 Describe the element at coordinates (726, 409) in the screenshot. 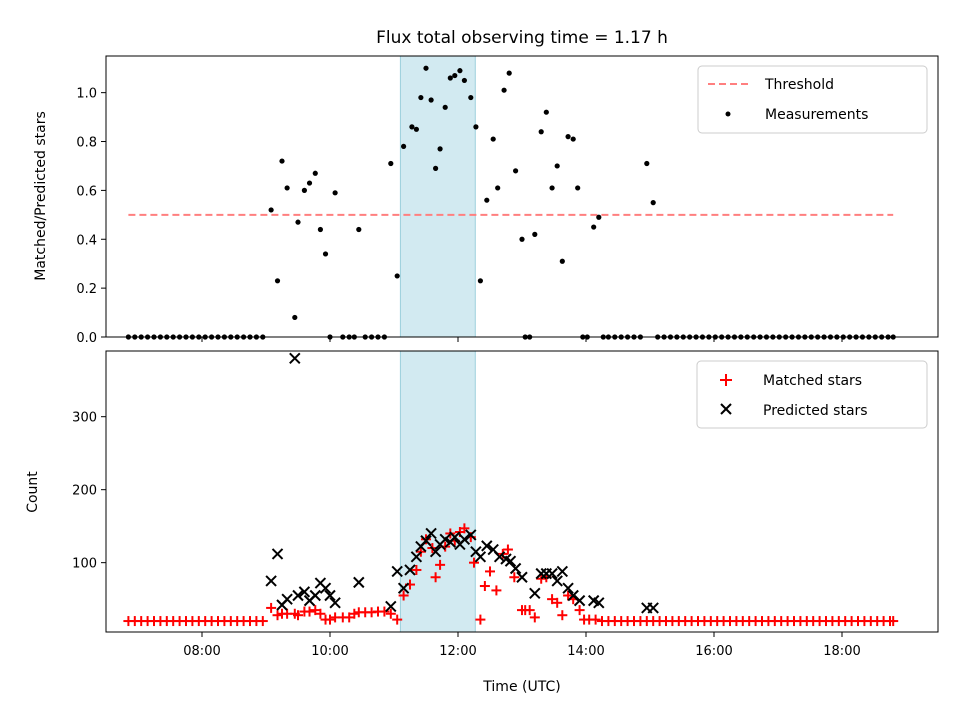

I see `predicted-stars-legend-swatch` at that location.